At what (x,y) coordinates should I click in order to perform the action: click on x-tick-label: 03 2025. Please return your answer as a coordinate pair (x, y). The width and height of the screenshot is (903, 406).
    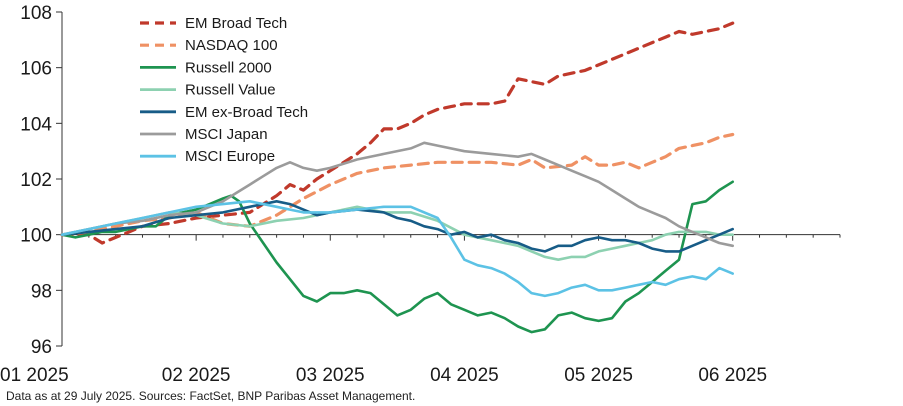
    Looking at the image, I should click on (330, 375).